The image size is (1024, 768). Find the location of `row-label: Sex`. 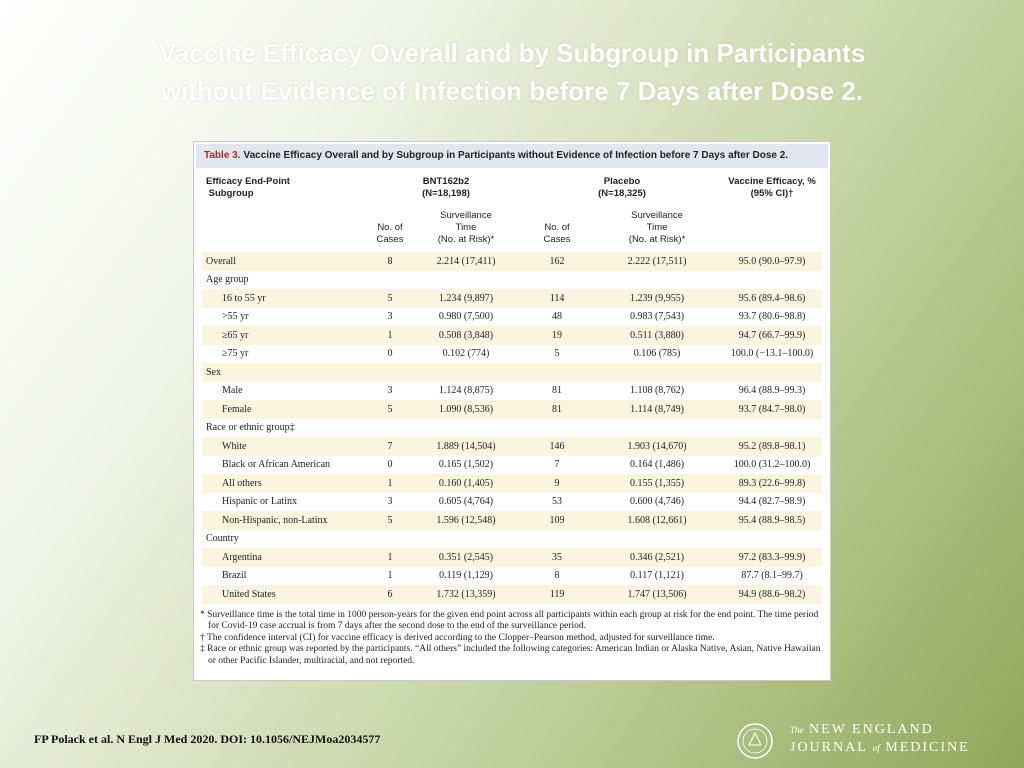

row-label: Sex is located at coordinates (286, 372).